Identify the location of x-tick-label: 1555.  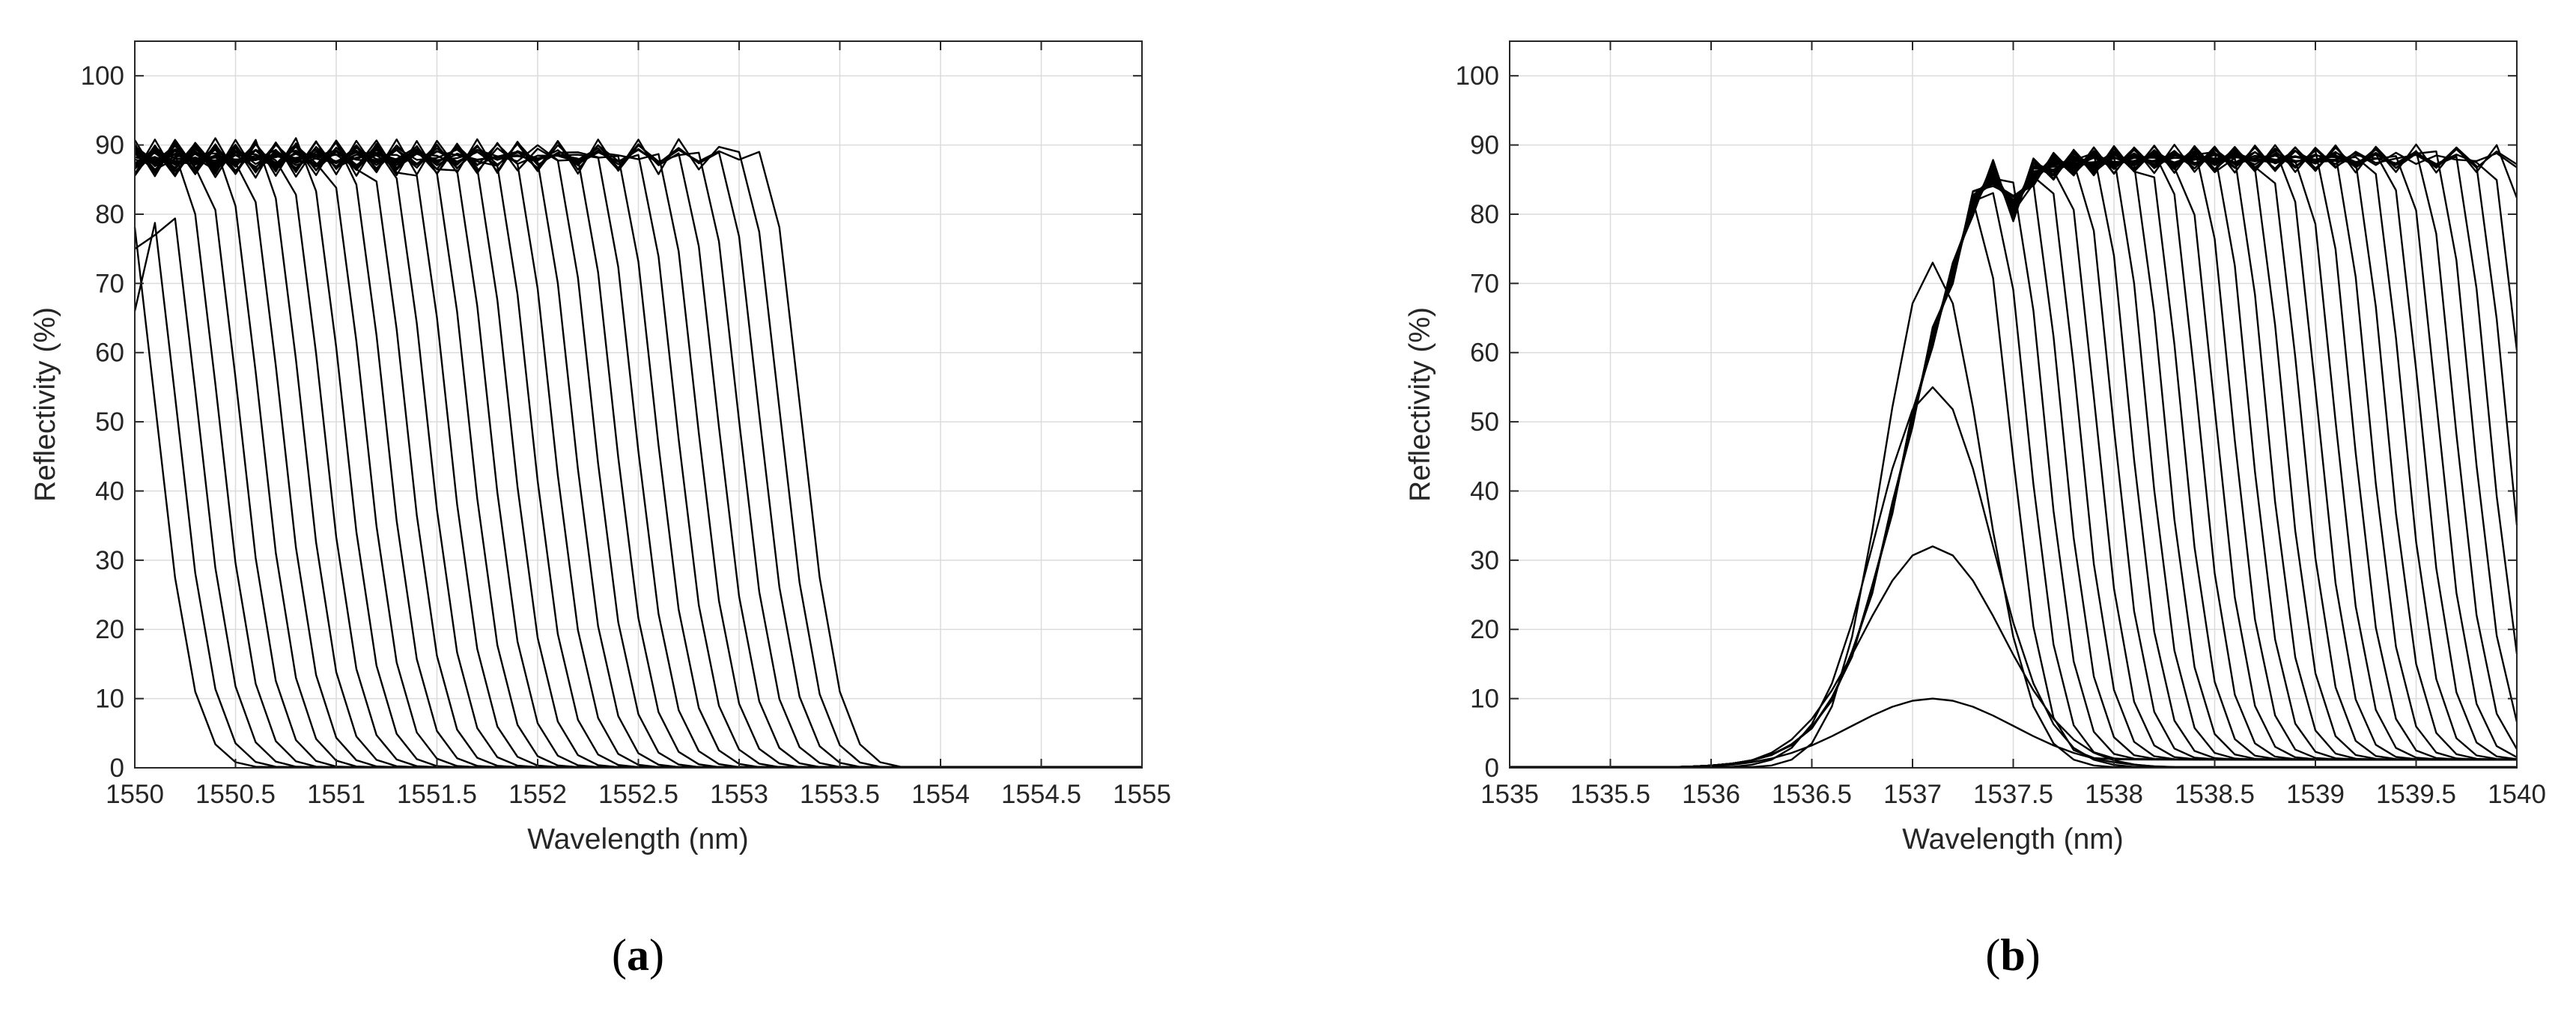
(1142, 794).